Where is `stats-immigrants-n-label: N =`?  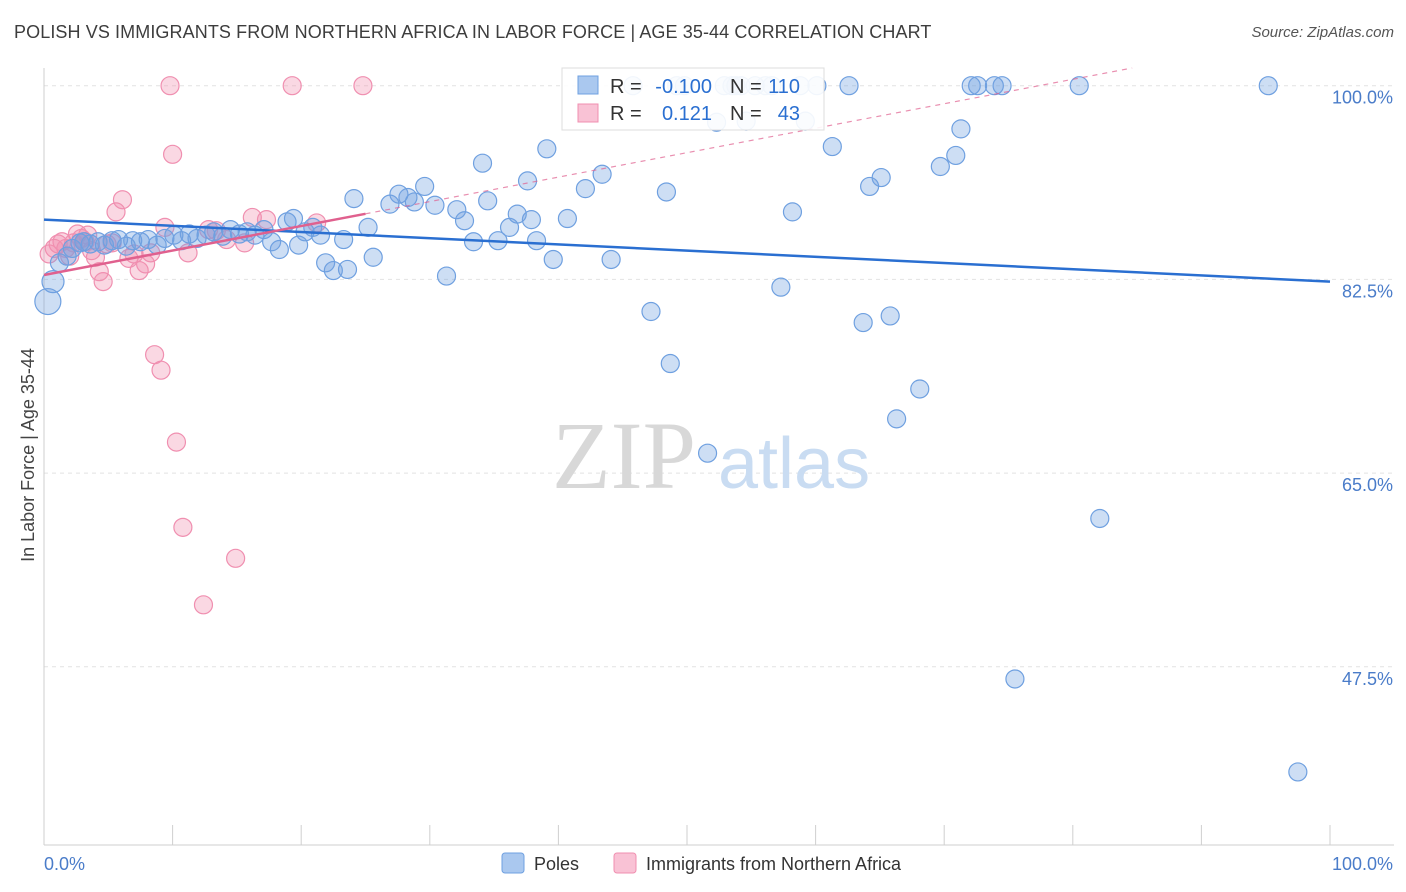 stats-immigrants-n-label: N = is located at coordinates (746, 114).